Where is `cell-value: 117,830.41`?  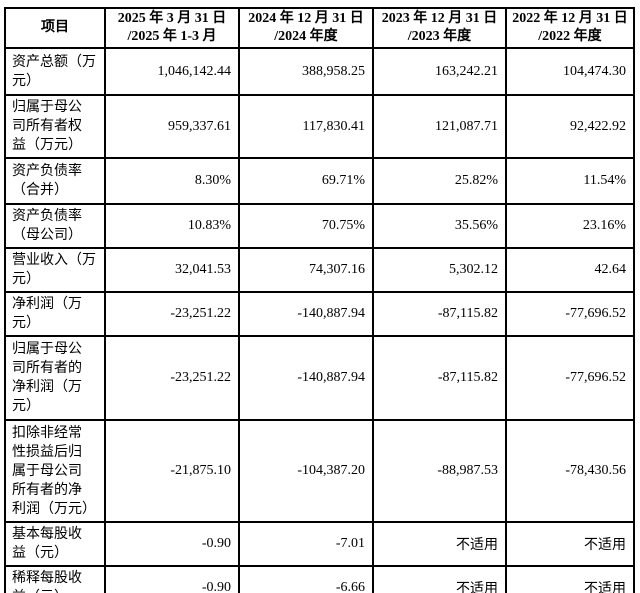 cell-value: 117,830.41 is located at coordinates (306, 126).